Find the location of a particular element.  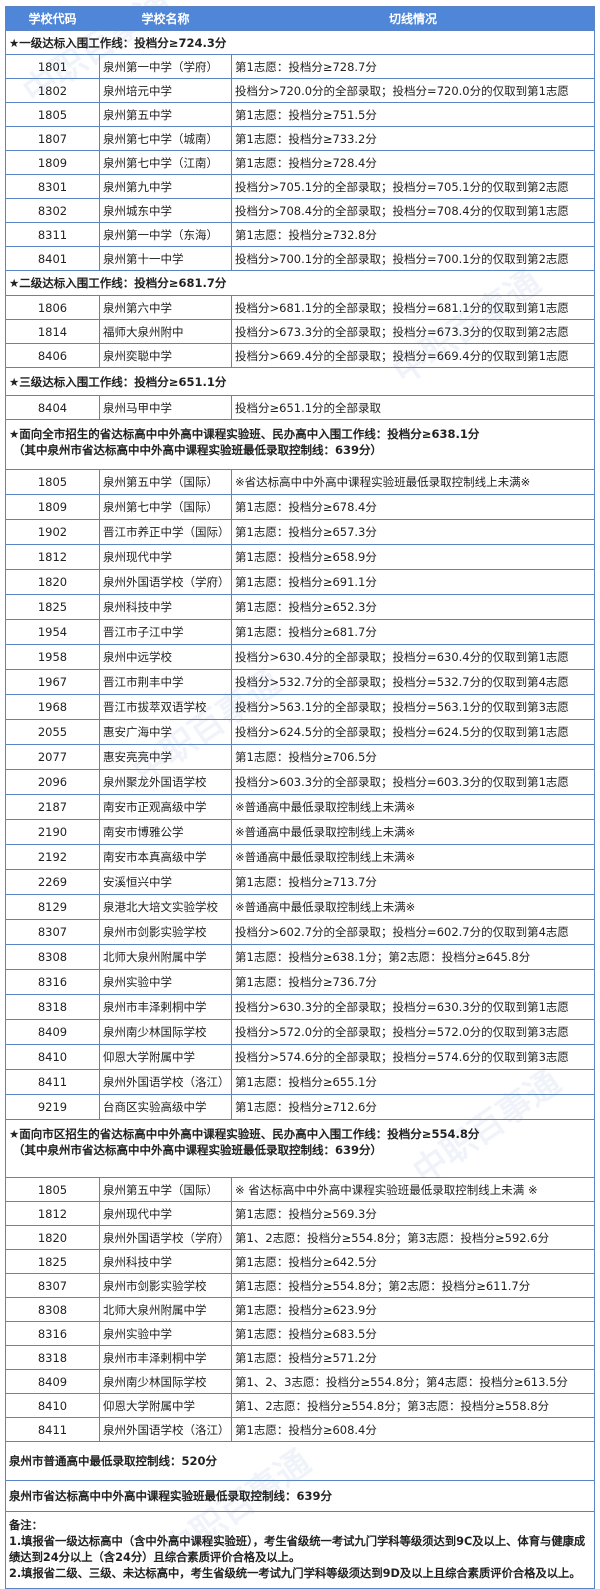

school-name: 泉港北大培文实验学校 is located at coordinates (165, 907).